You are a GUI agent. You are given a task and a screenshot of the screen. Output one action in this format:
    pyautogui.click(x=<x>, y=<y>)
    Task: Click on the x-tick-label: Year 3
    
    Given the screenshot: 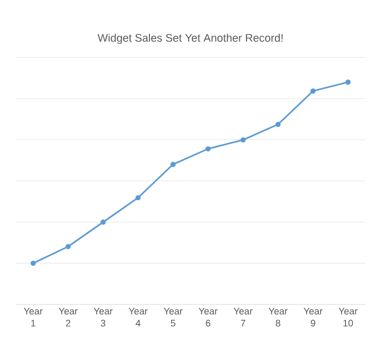 What is the action you would take?
    pyautogui.click(x=103, y=317)
    